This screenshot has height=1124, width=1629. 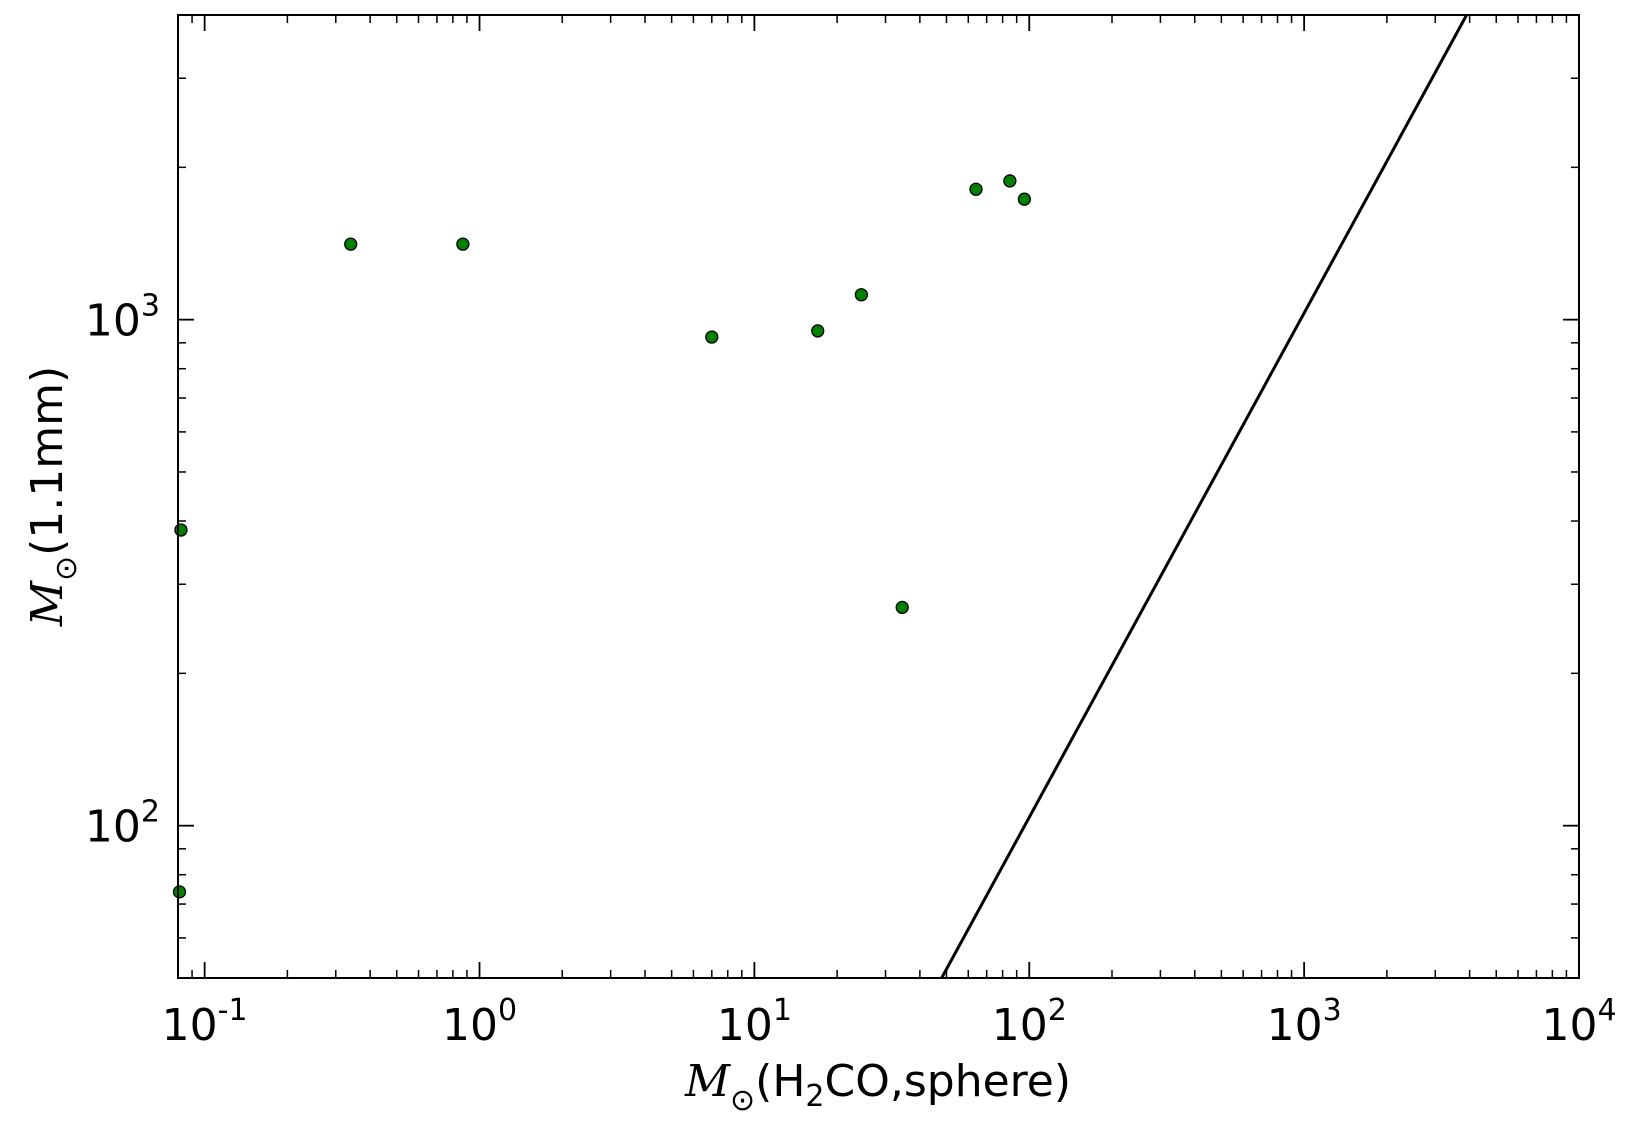 I want to click on x-tick-label-exp: 1, so click(x=782, y=1010).